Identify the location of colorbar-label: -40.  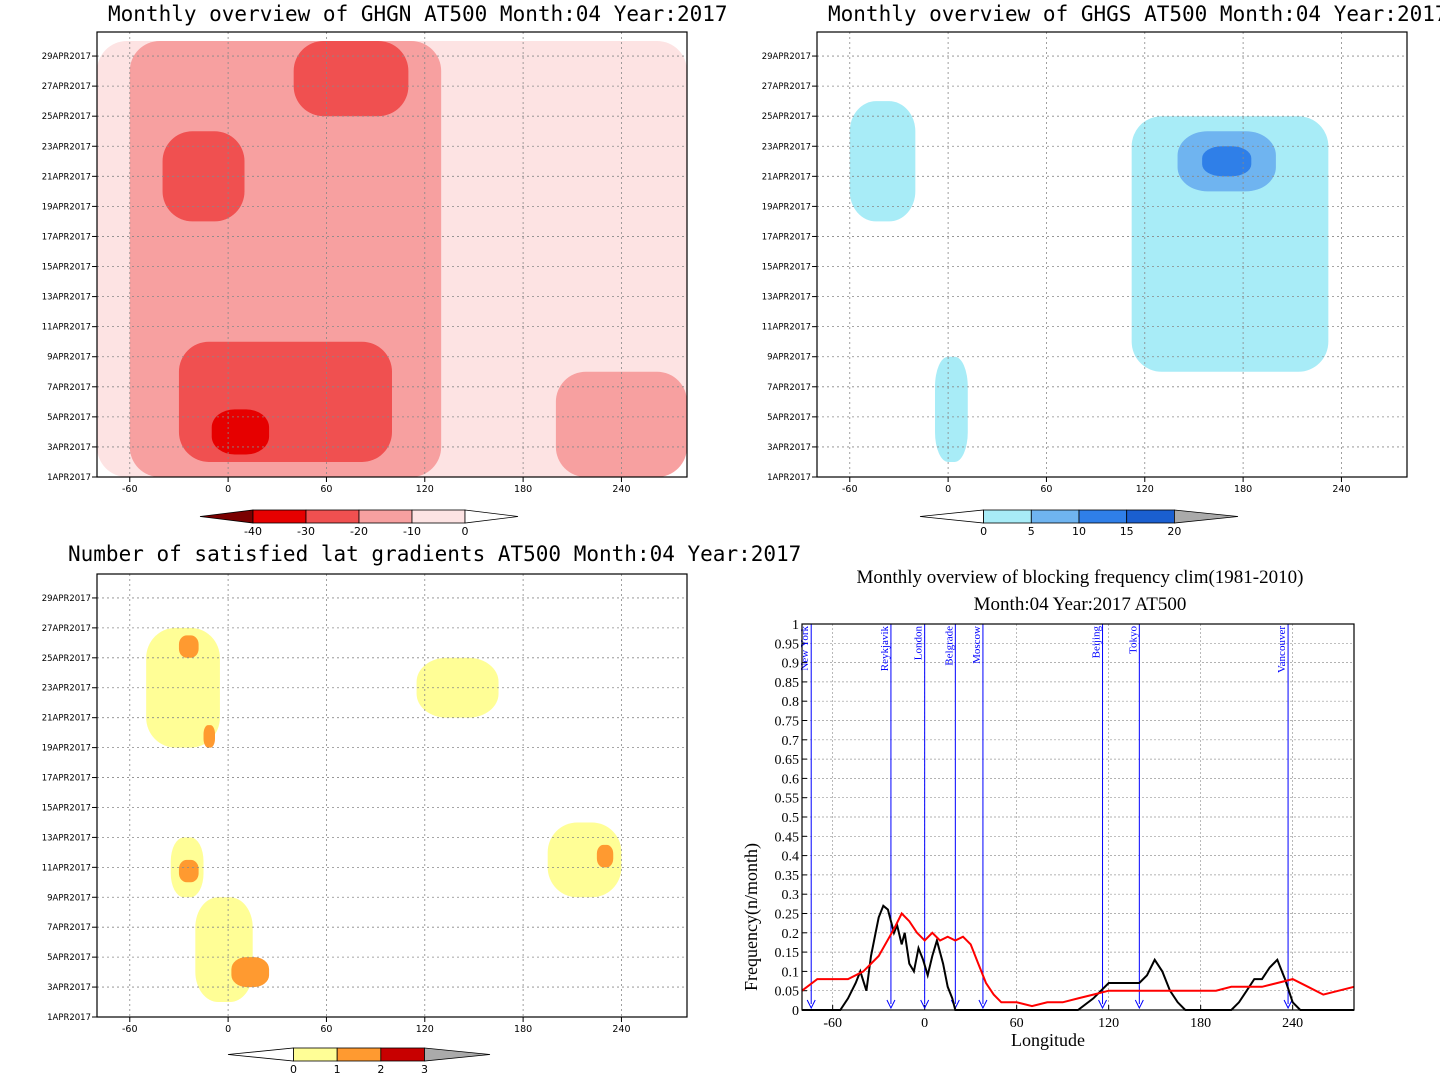
(253, 531).